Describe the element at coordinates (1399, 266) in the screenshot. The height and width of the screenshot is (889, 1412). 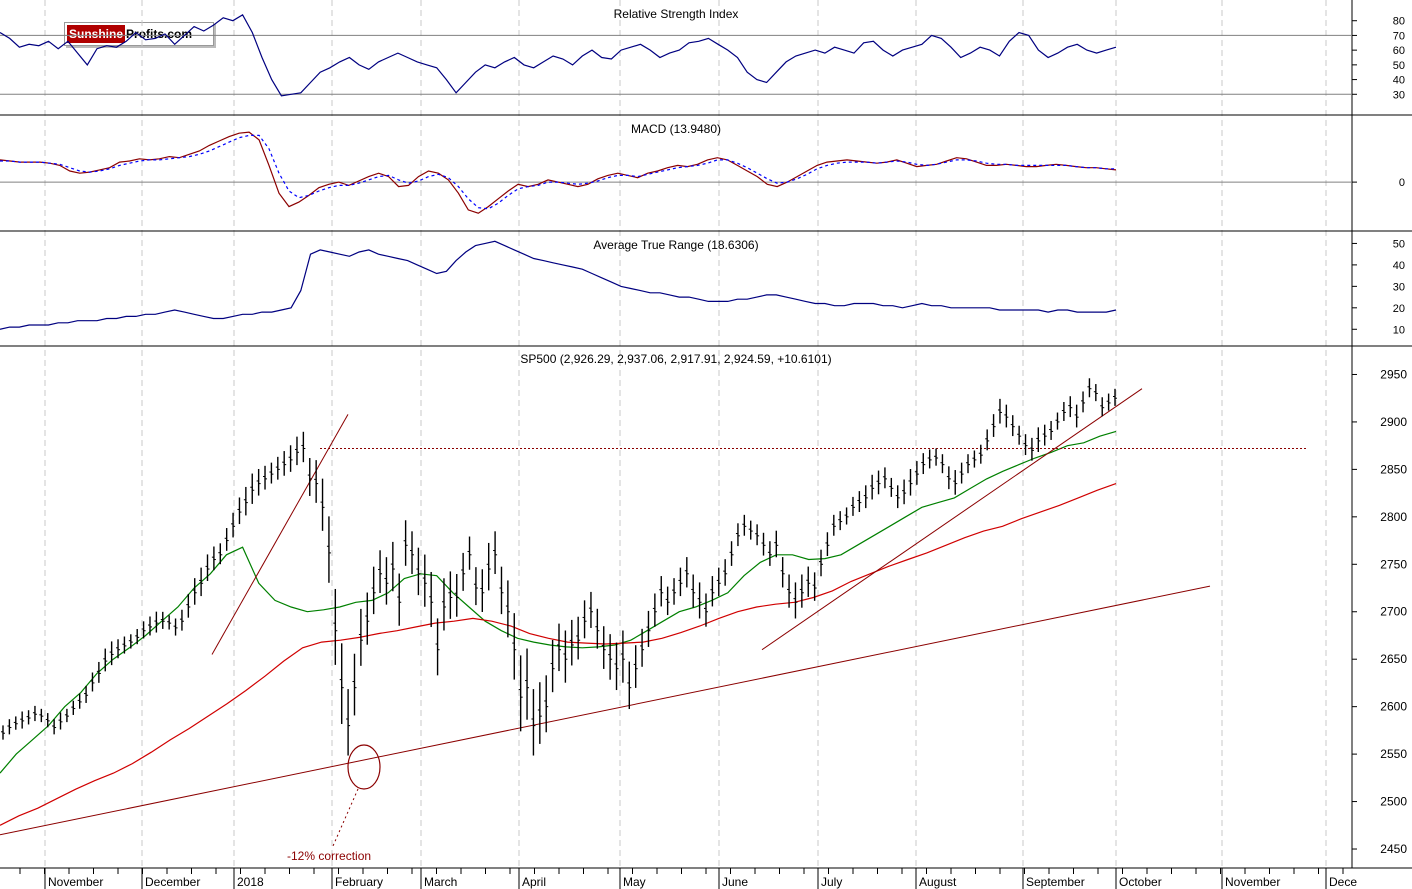
I see `atr-ytick-label: 40` at that location.